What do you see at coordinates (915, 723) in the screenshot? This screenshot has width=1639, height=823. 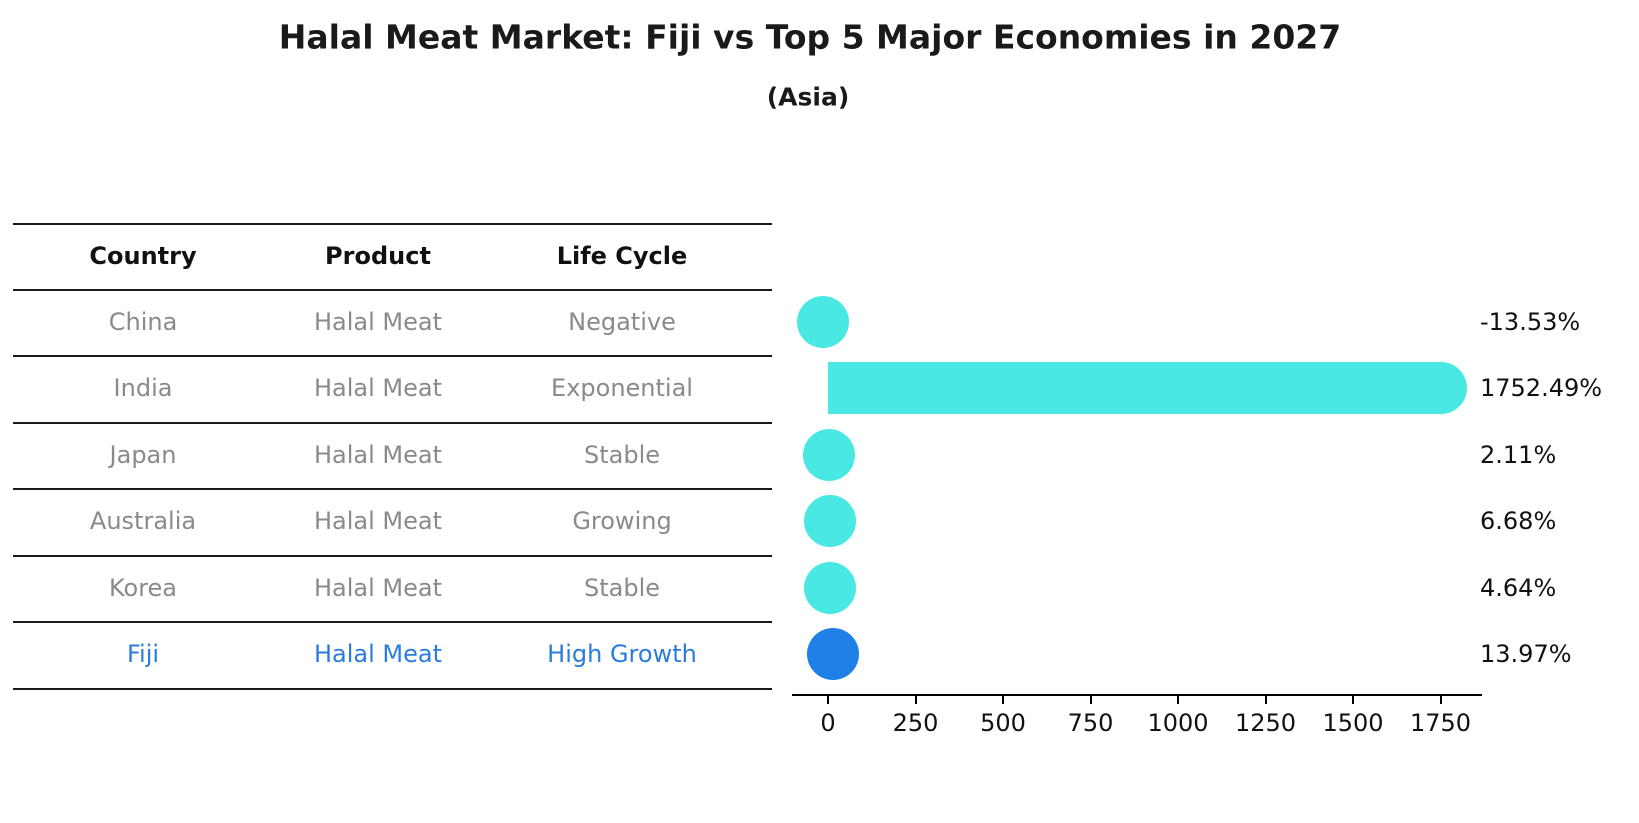 I see `x-axis-tick-label: 250` at bounding box center [915, 723].